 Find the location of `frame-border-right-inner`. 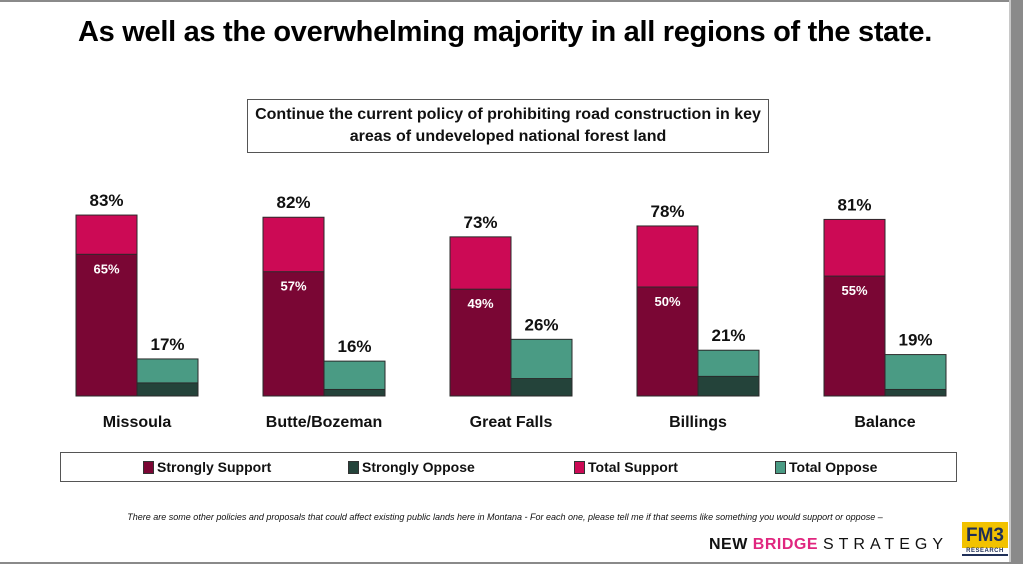

frame-border-right-inner is located at coordinates (1010, 282).